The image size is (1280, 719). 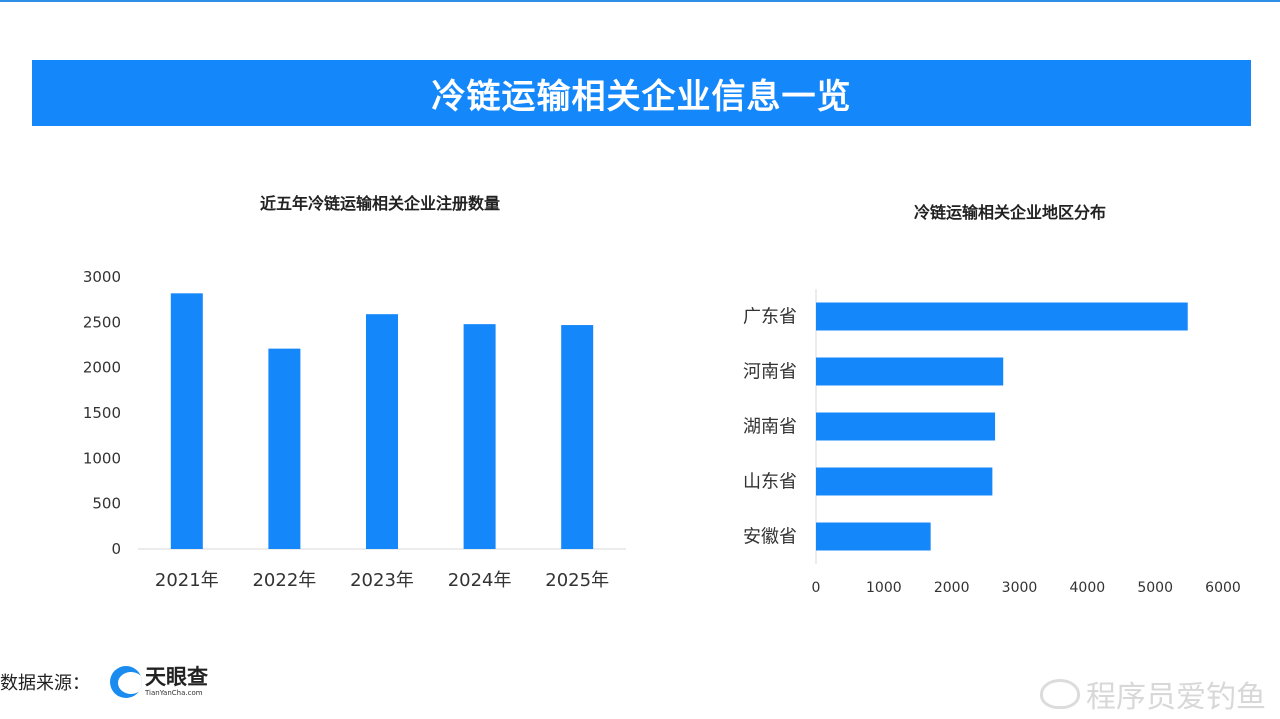 I want to click on x-tick-label: 2025年, so click(x=577, y=580).